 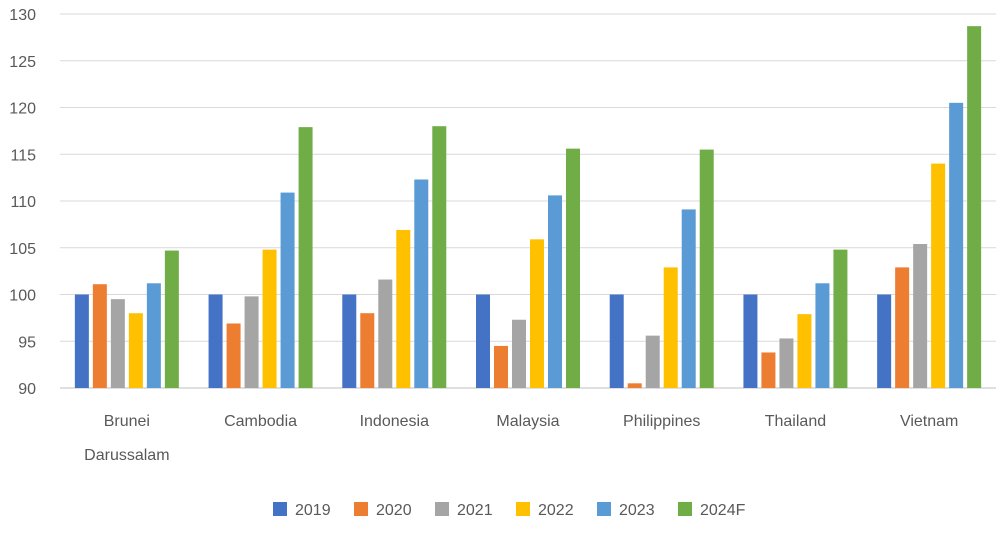 I want to click on x-category-label: Indonesia, so click(x=394, y=421).